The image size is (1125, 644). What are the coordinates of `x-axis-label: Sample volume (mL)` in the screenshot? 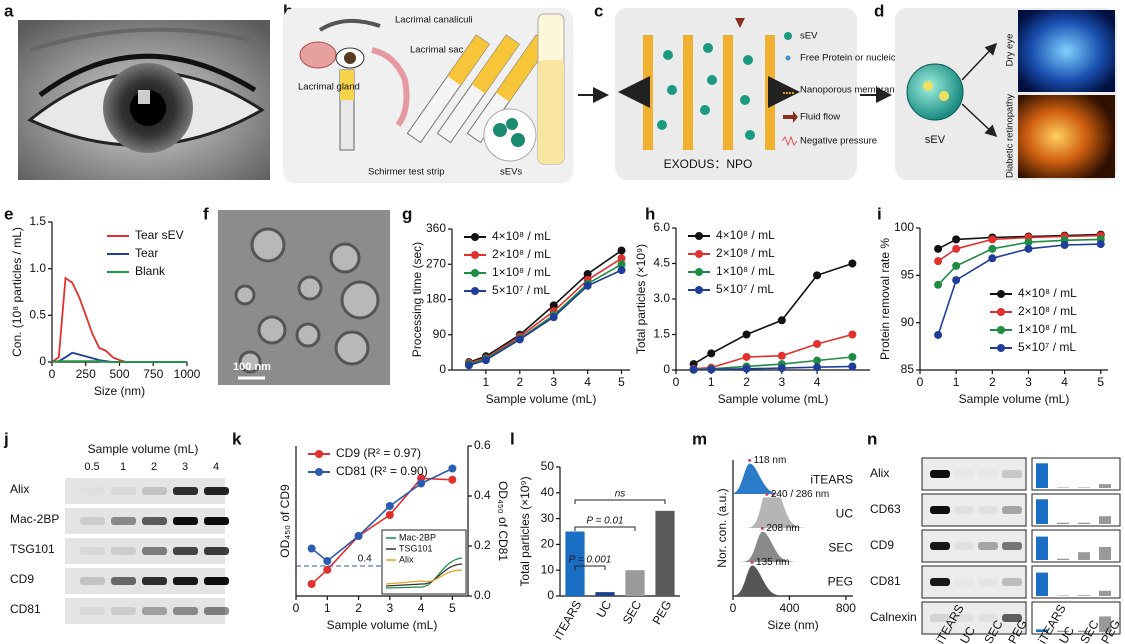 It's located at (773, 399).